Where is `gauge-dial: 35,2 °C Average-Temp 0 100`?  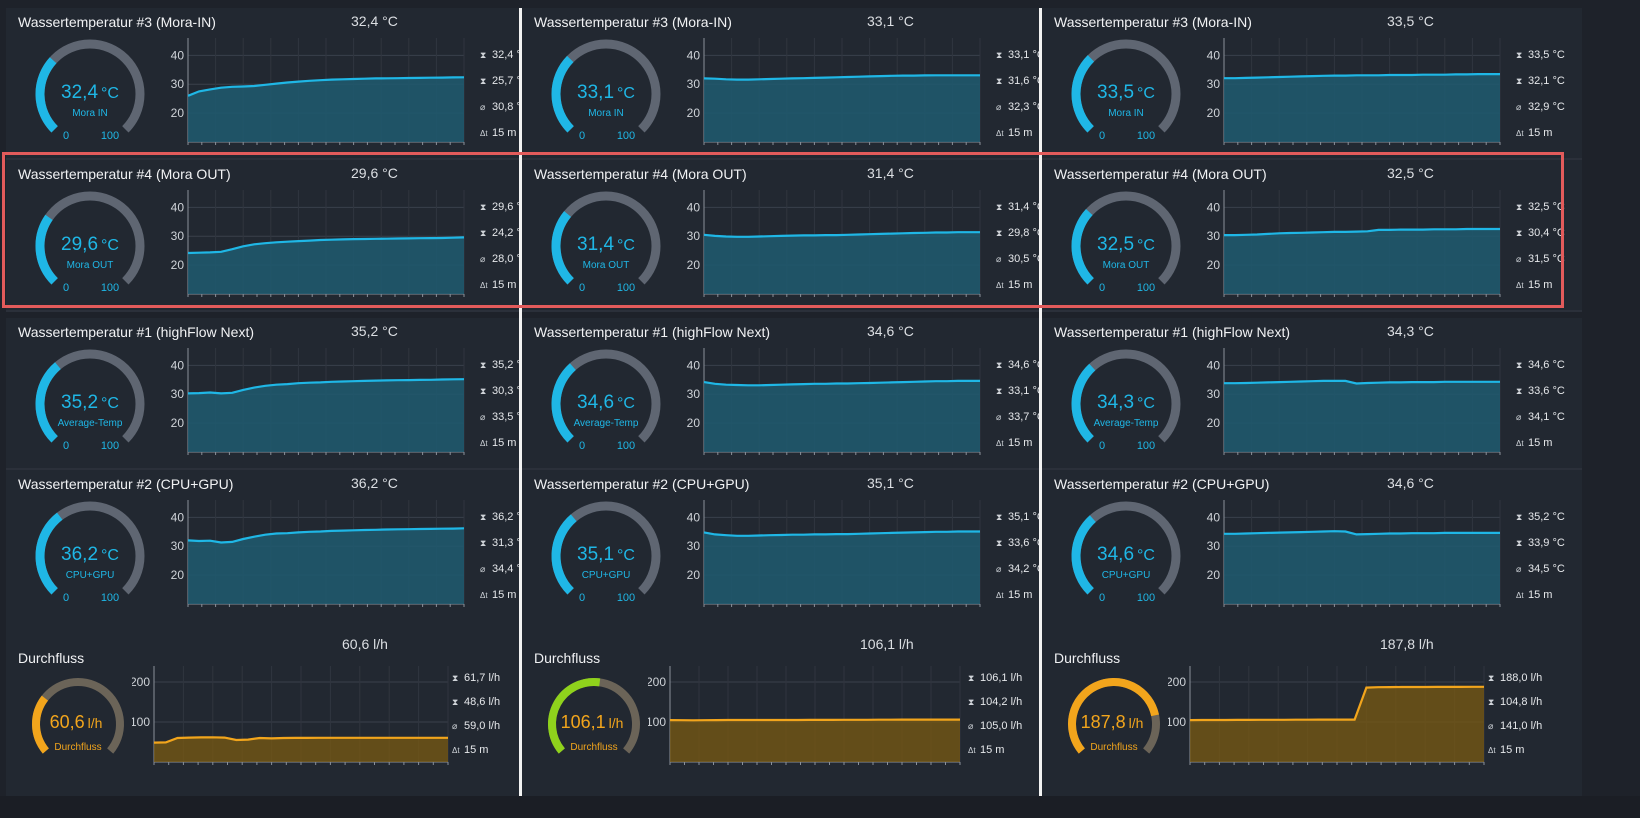 gauge-dial: 35,2 °C Average-Temp 0 100 is located at coordinates (90, 400).